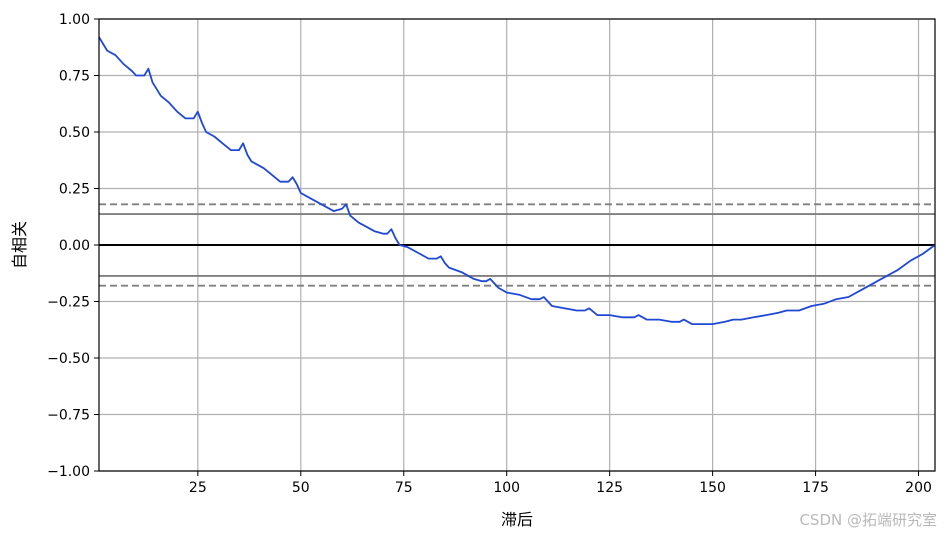 The image size is (951, 538). I want to click on x-tick-label: 175, so click(815, 488).